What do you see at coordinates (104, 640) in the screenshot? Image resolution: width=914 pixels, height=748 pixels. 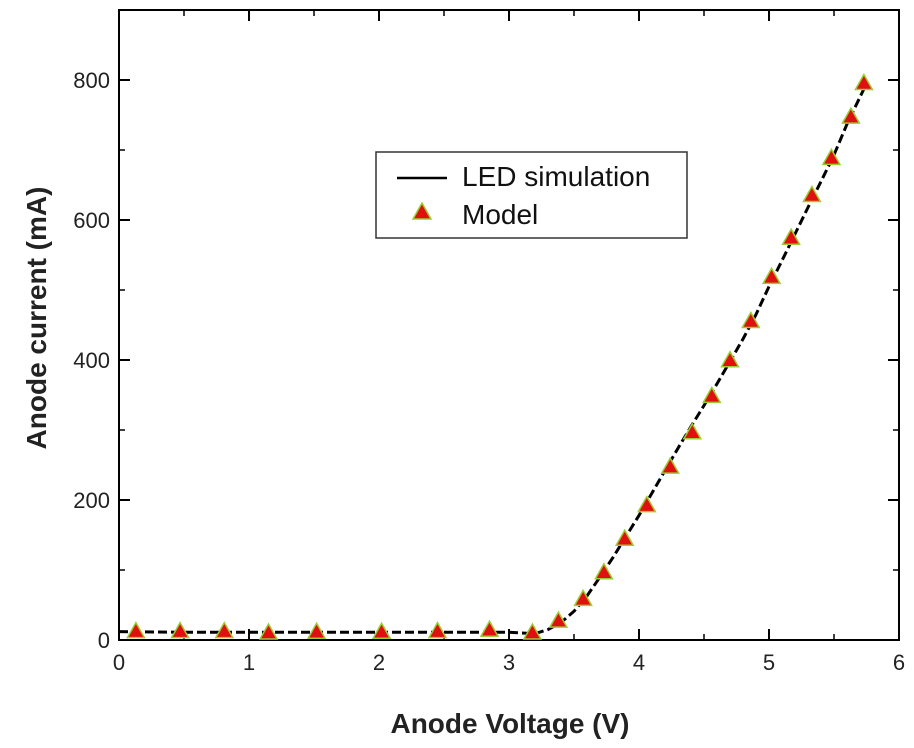 I see `y-tick-label: 0` at bounding box center [104, 640].